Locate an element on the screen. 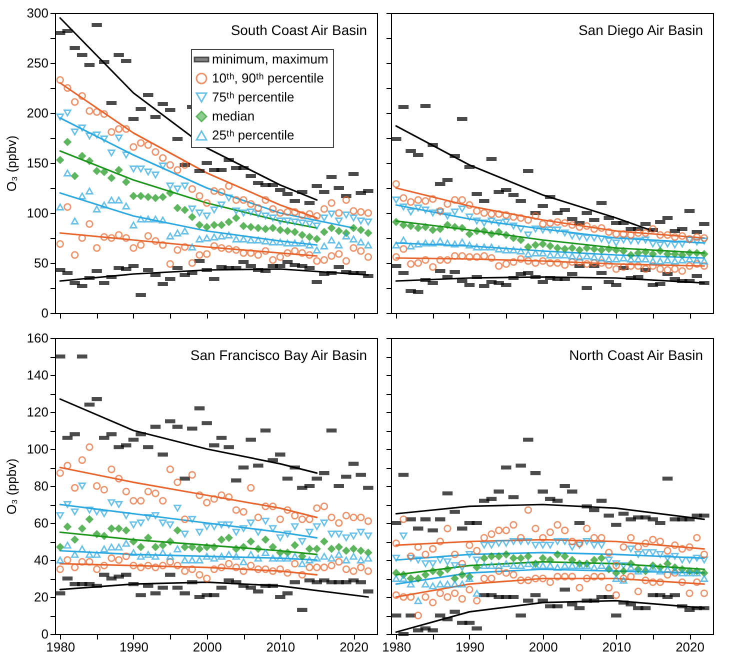 The height and width of the screenshot is (652, 736). legend-label: 25ᵗʰ percentile is located at coordinates (253, 135).